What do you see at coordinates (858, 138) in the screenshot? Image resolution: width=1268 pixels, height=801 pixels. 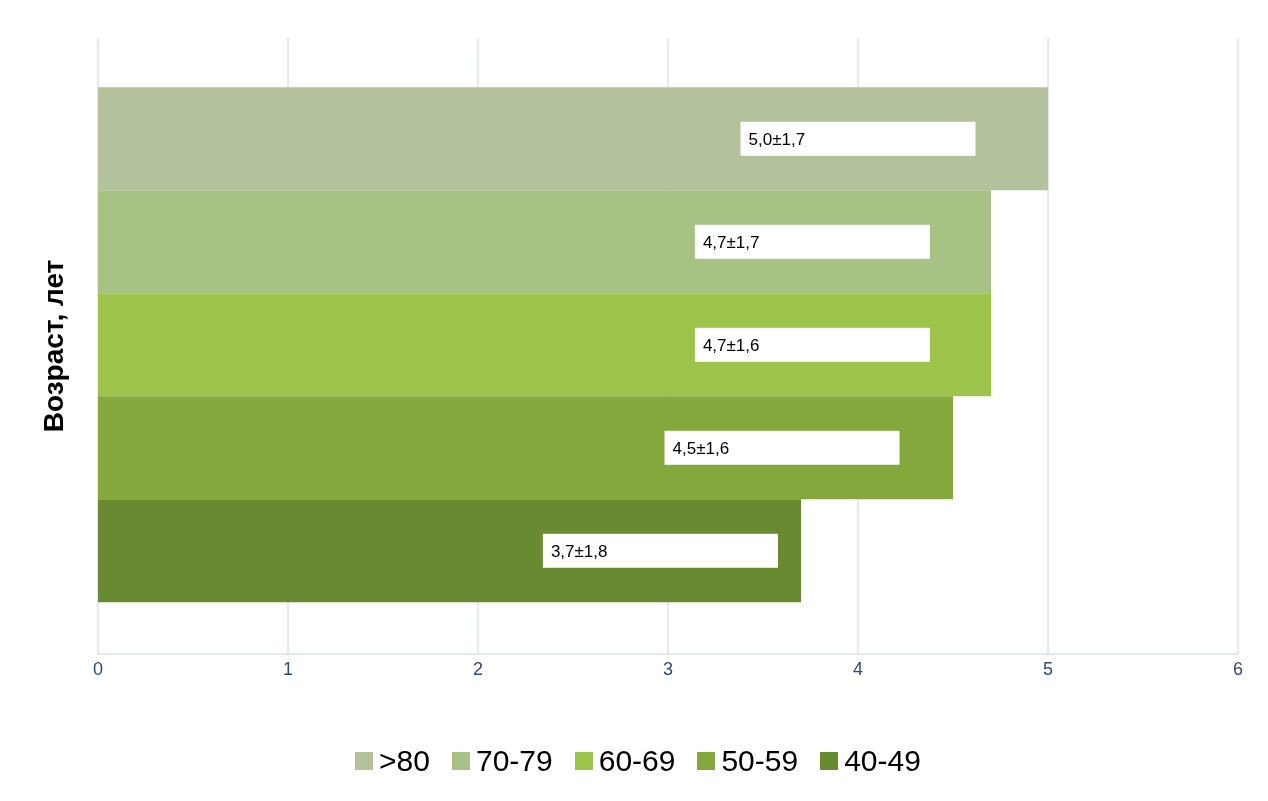 I see `label-box: 5,0±1,7` at bounding box center [858, 138].